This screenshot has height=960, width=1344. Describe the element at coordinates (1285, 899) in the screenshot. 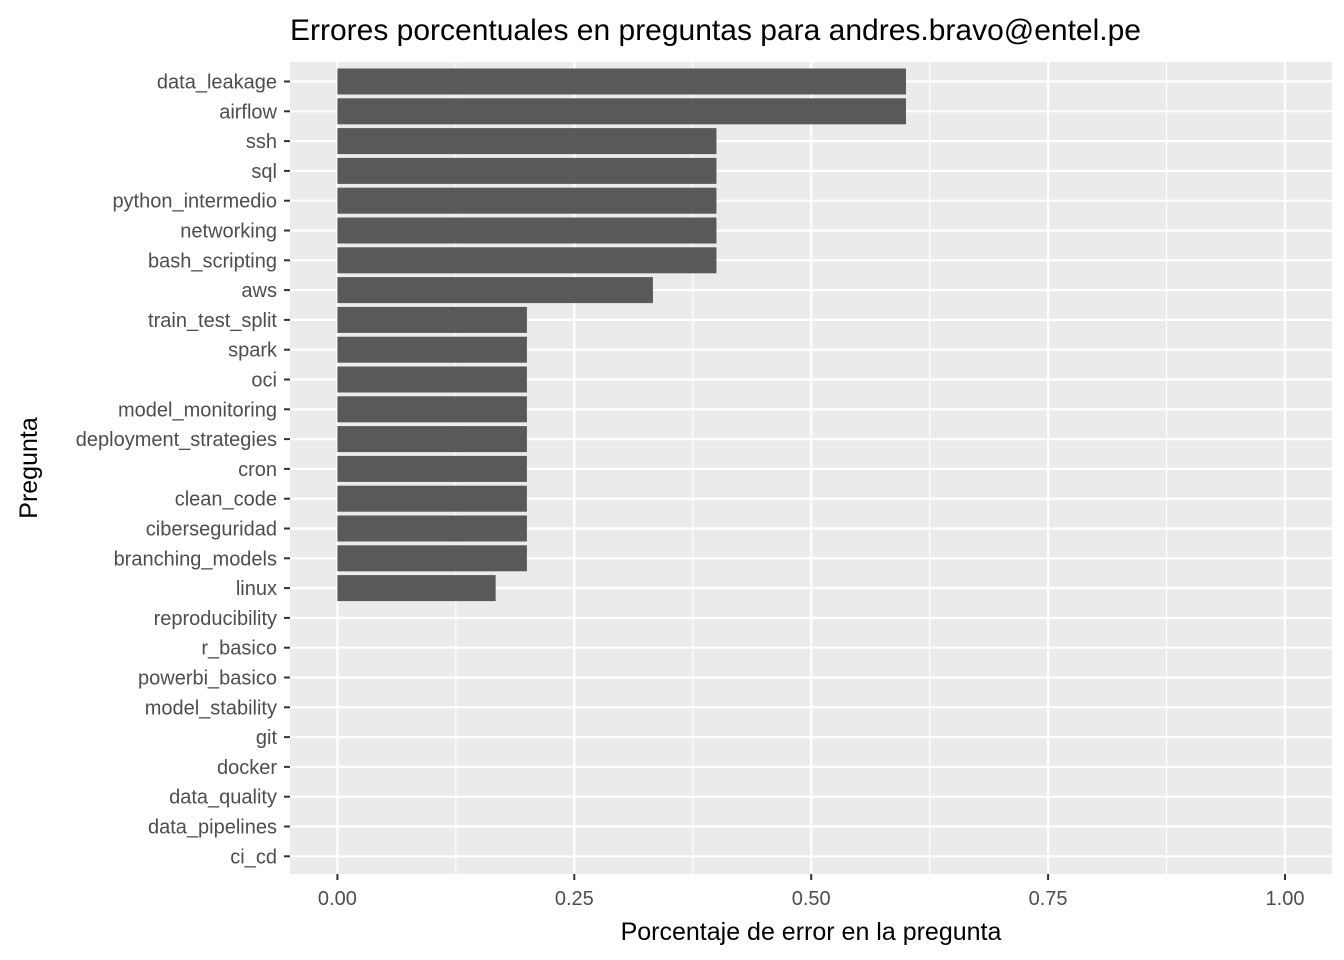

I see `x-tick-label: 1.00` at that location.